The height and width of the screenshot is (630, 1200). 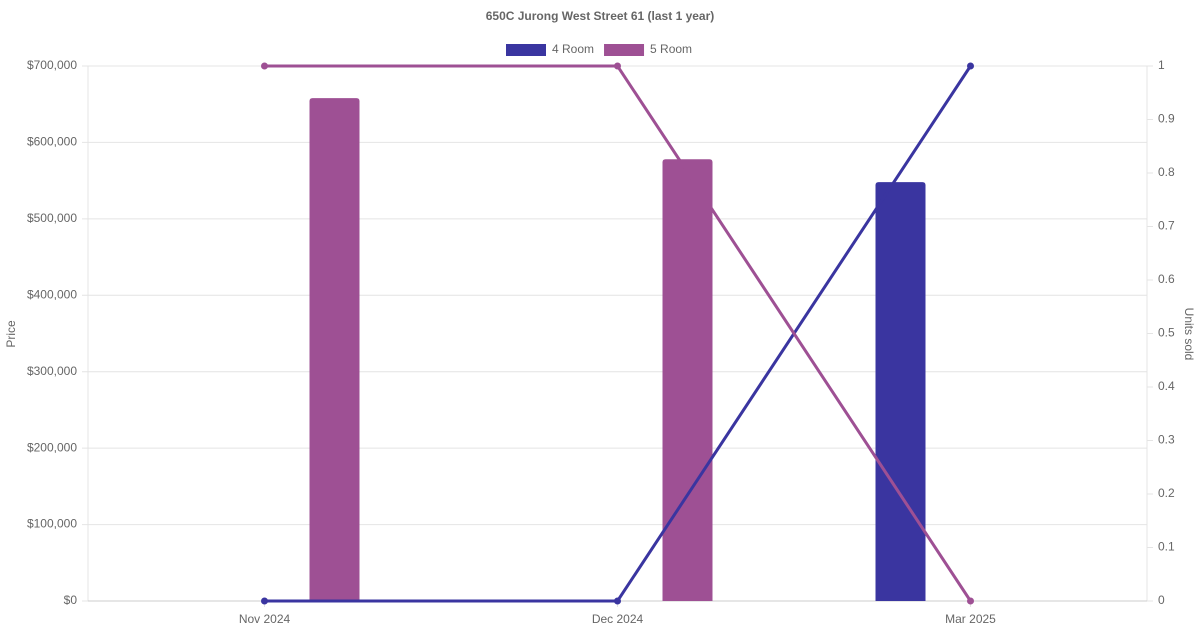 What do you see at coordinates (1166, 493) in the screenshot?
I see `y2-tick-label: 0.2` at bounding box center [1166, 493].